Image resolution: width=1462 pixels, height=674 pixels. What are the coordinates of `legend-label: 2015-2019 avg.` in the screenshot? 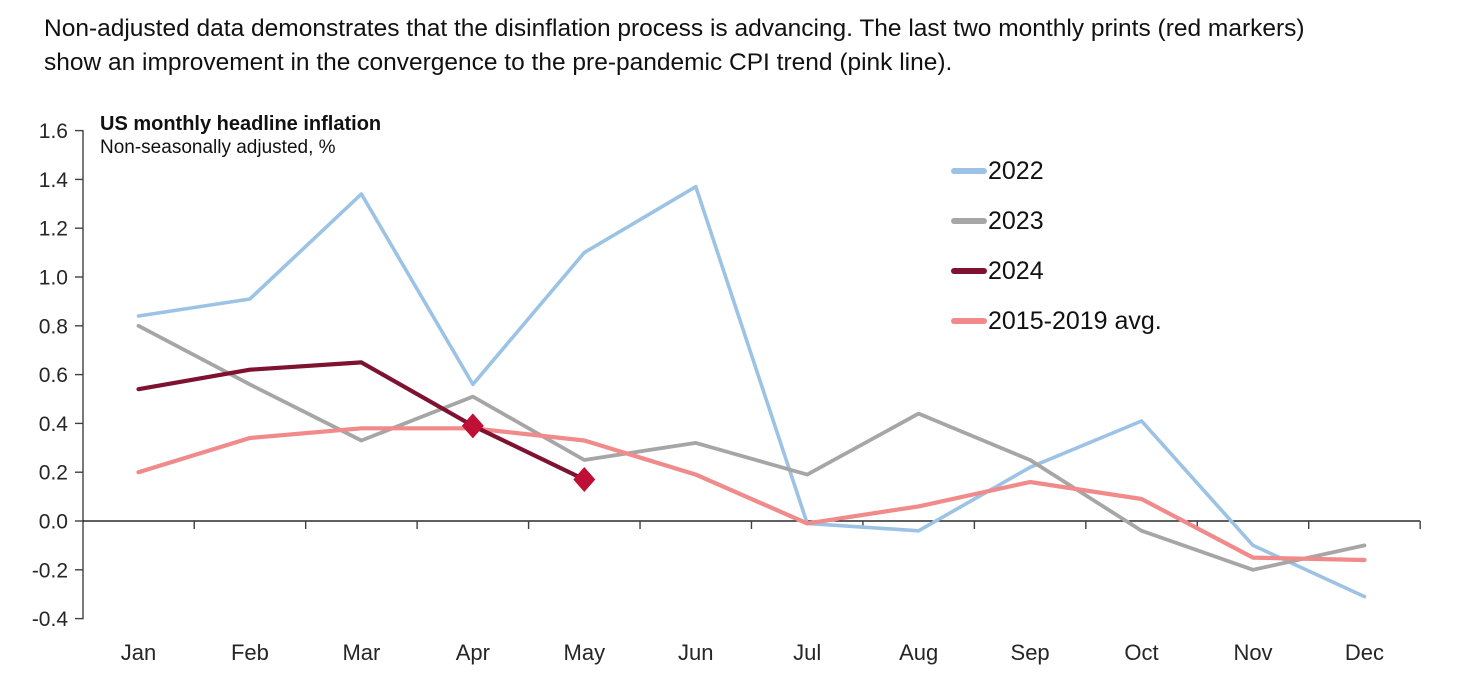 It's located at (1075, 320).